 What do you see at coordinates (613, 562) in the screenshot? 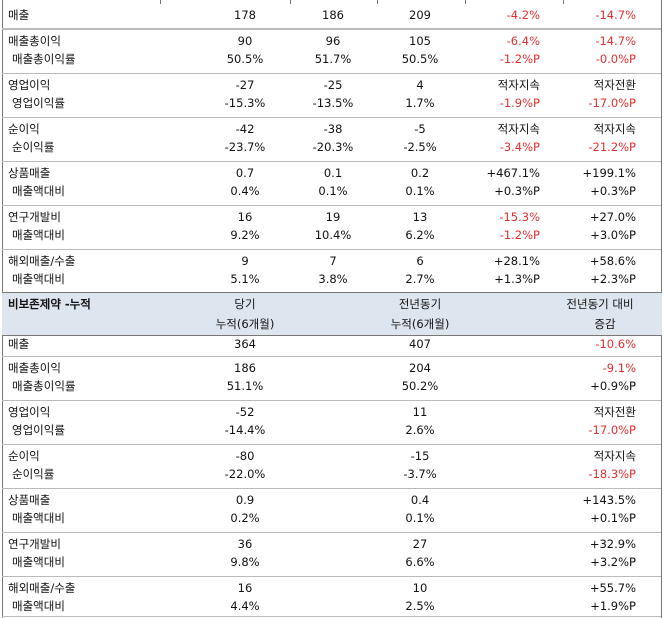
I see `cell: +3.2%P` at bounding box center [613, 562].